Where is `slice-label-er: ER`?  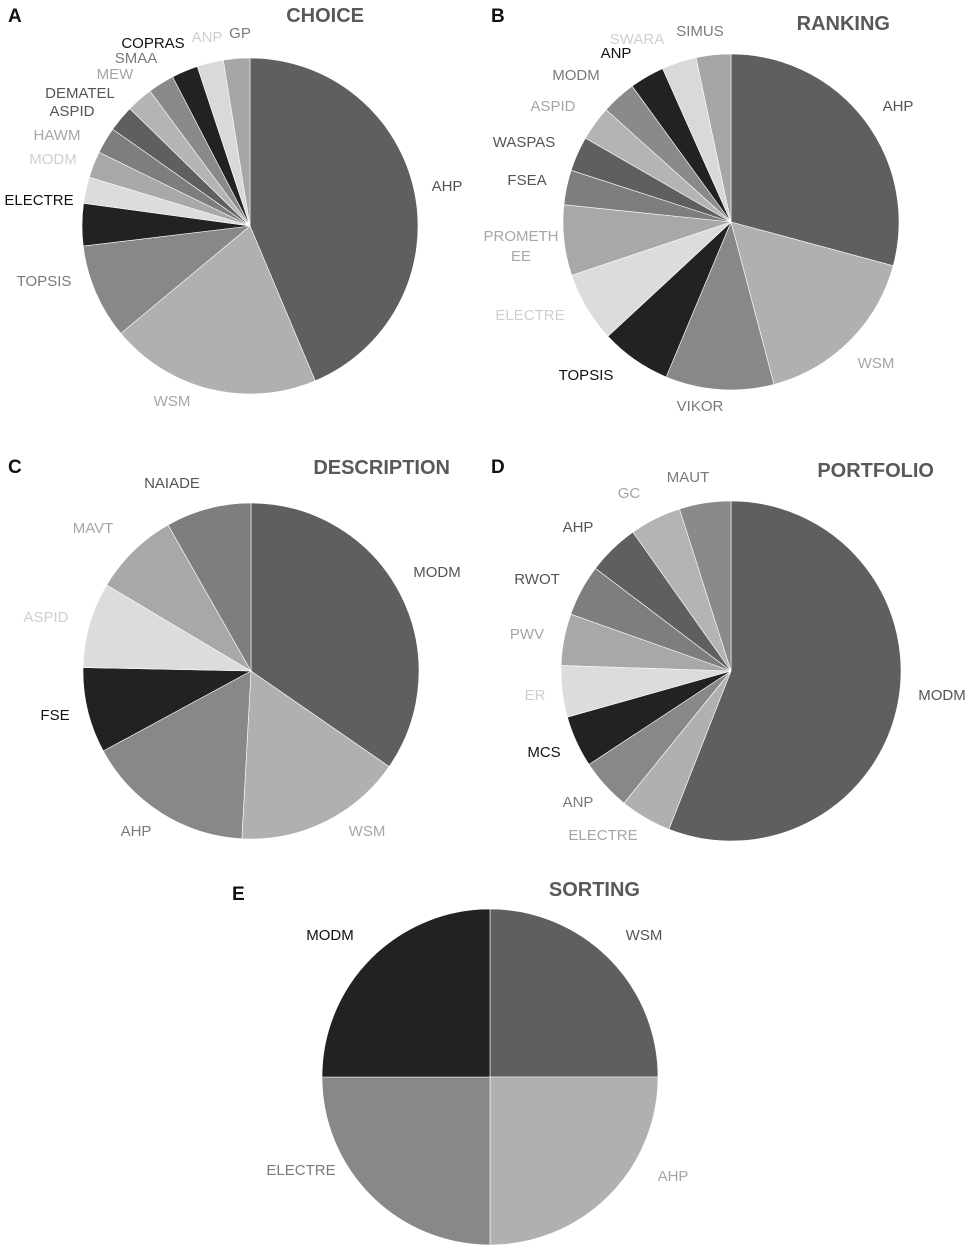 slice-label-er: ER is located at coordinates (535, 695).